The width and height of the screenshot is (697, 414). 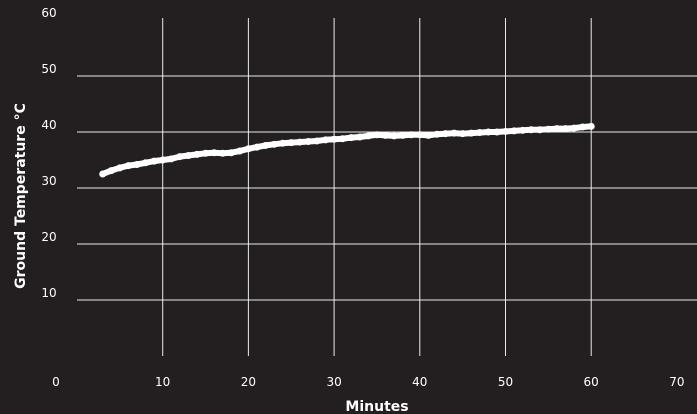 What do you see at coordinates (48, 153) in the screenshot?
I see `y-axis-tick-labels: 10 20 30 40 50 60` at bounding box center [48, 153].